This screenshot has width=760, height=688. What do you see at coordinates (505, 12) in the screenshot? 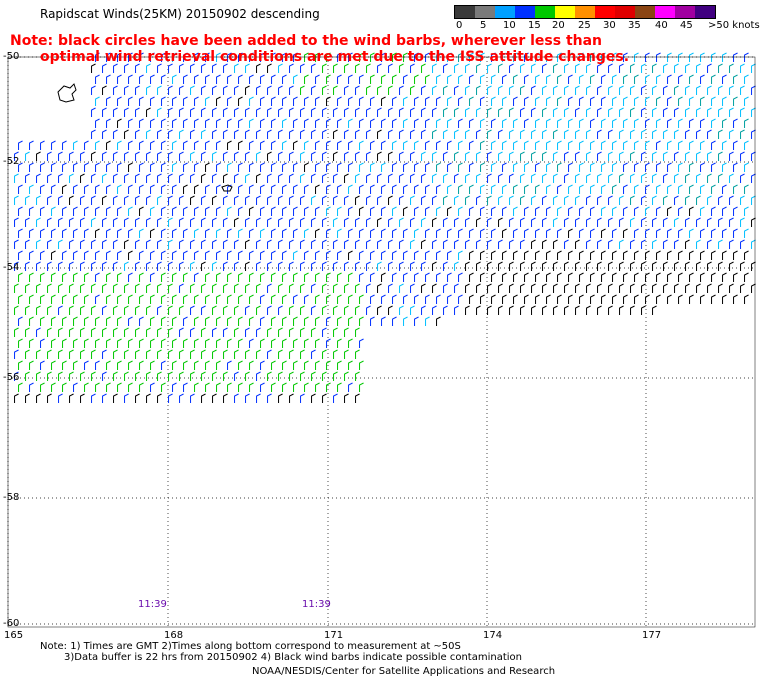
I see `colorbar-cell` at bounding box center [505, 12].